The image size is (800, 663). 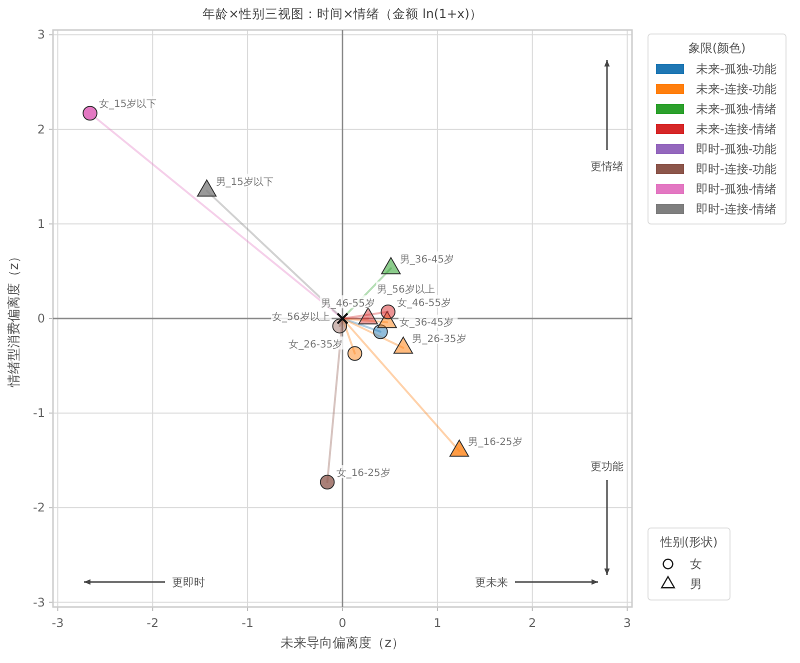 What do you see at coordinates (342, 643) in the screenshot?
I see `x-axis-title: 未来导向偏离度（z）` at bounding box center [342, 643].